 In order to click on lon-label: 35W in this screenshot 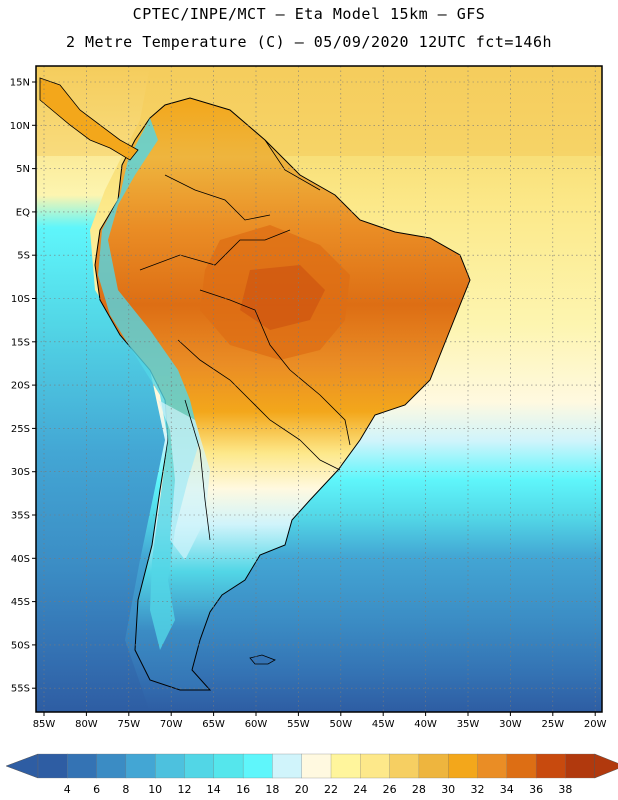, I will do `click(468, 724)`.